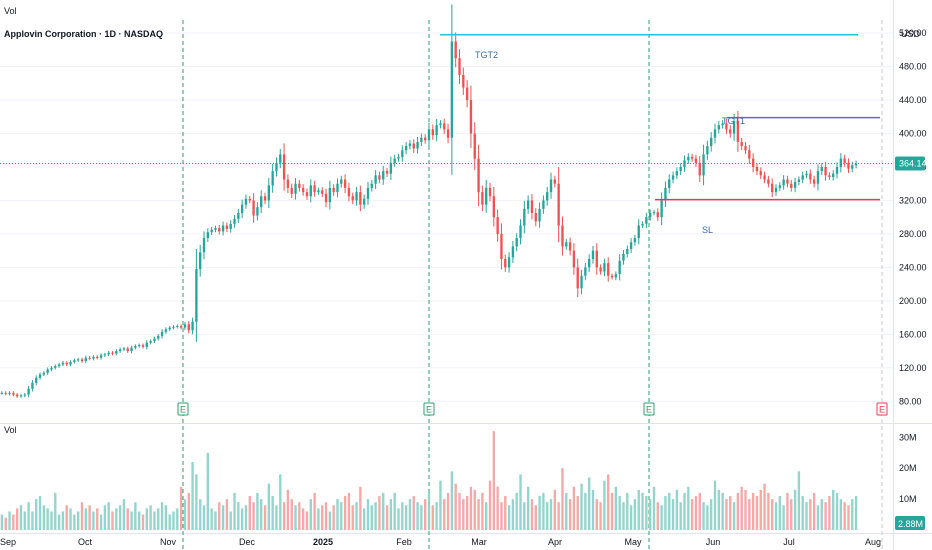 This screenshot has width=932, height=550. Describe the element at coordinates (913, 100) in the screenshot. I see `price-tick-label: 440.00` at that location.